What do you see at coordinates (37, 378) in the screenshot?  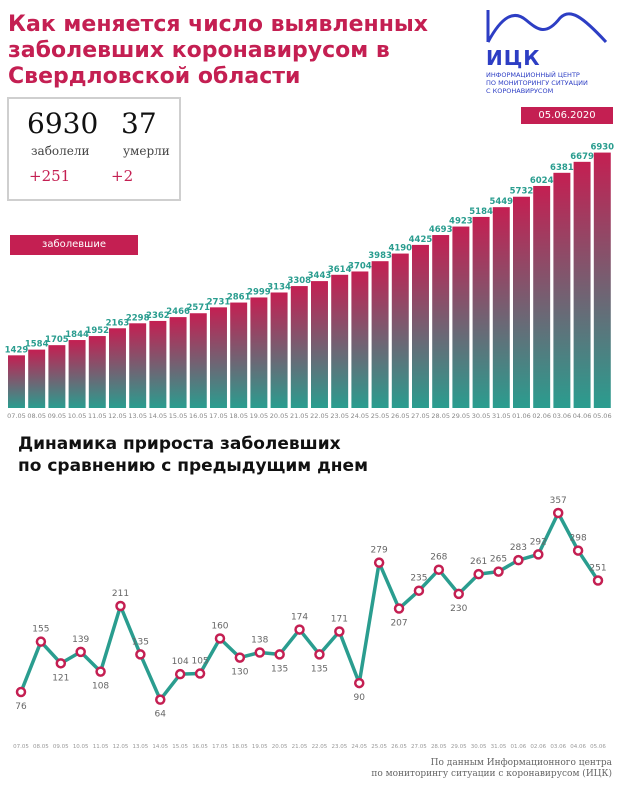 I see `bar-08.05` at bounding box center [37, 378].